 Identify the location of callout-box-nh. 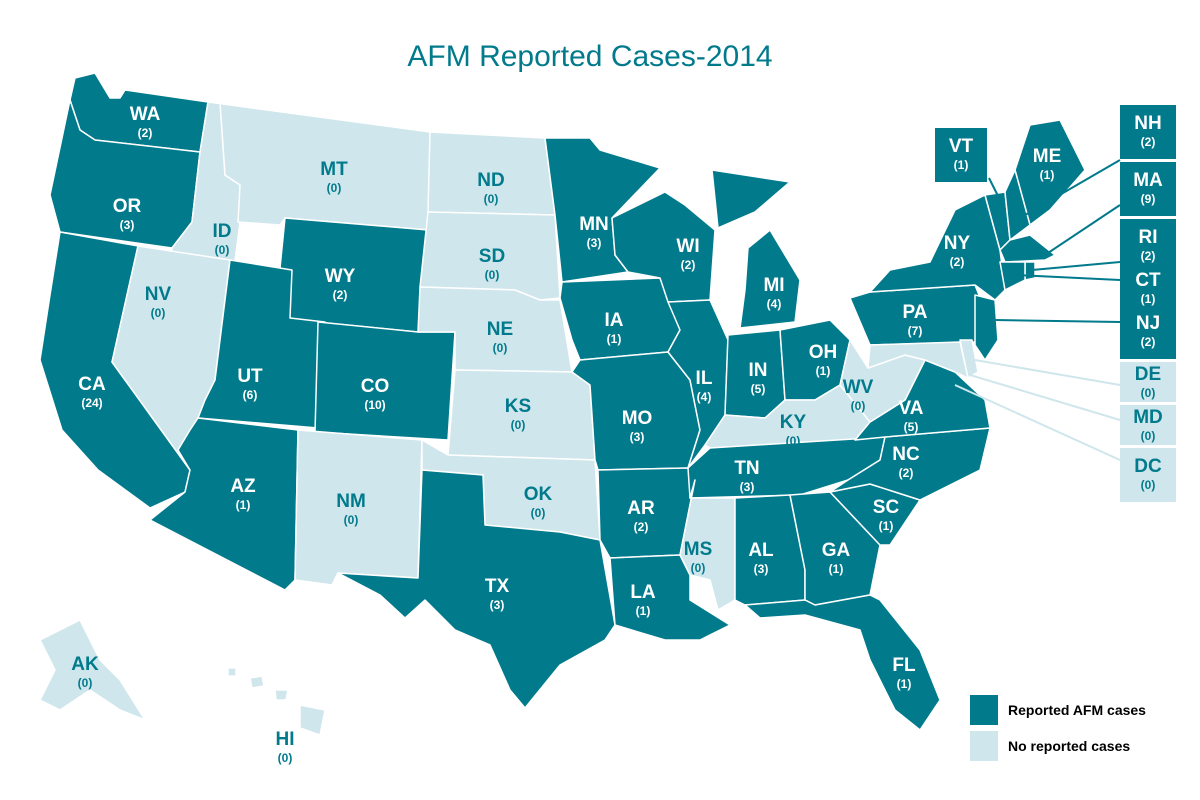
(1148, 132).